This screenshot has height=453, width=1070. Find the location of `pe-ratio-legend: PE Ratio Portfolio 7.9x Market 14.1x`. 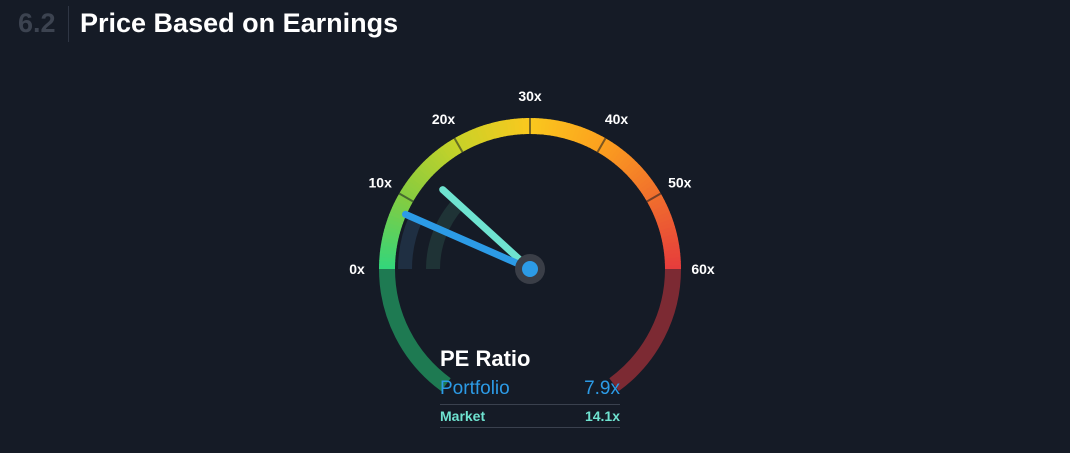

pe-ratio-legend: PE Ratio Portfolio 7.9x Market 14.1x is located at coordinates (530, 386).